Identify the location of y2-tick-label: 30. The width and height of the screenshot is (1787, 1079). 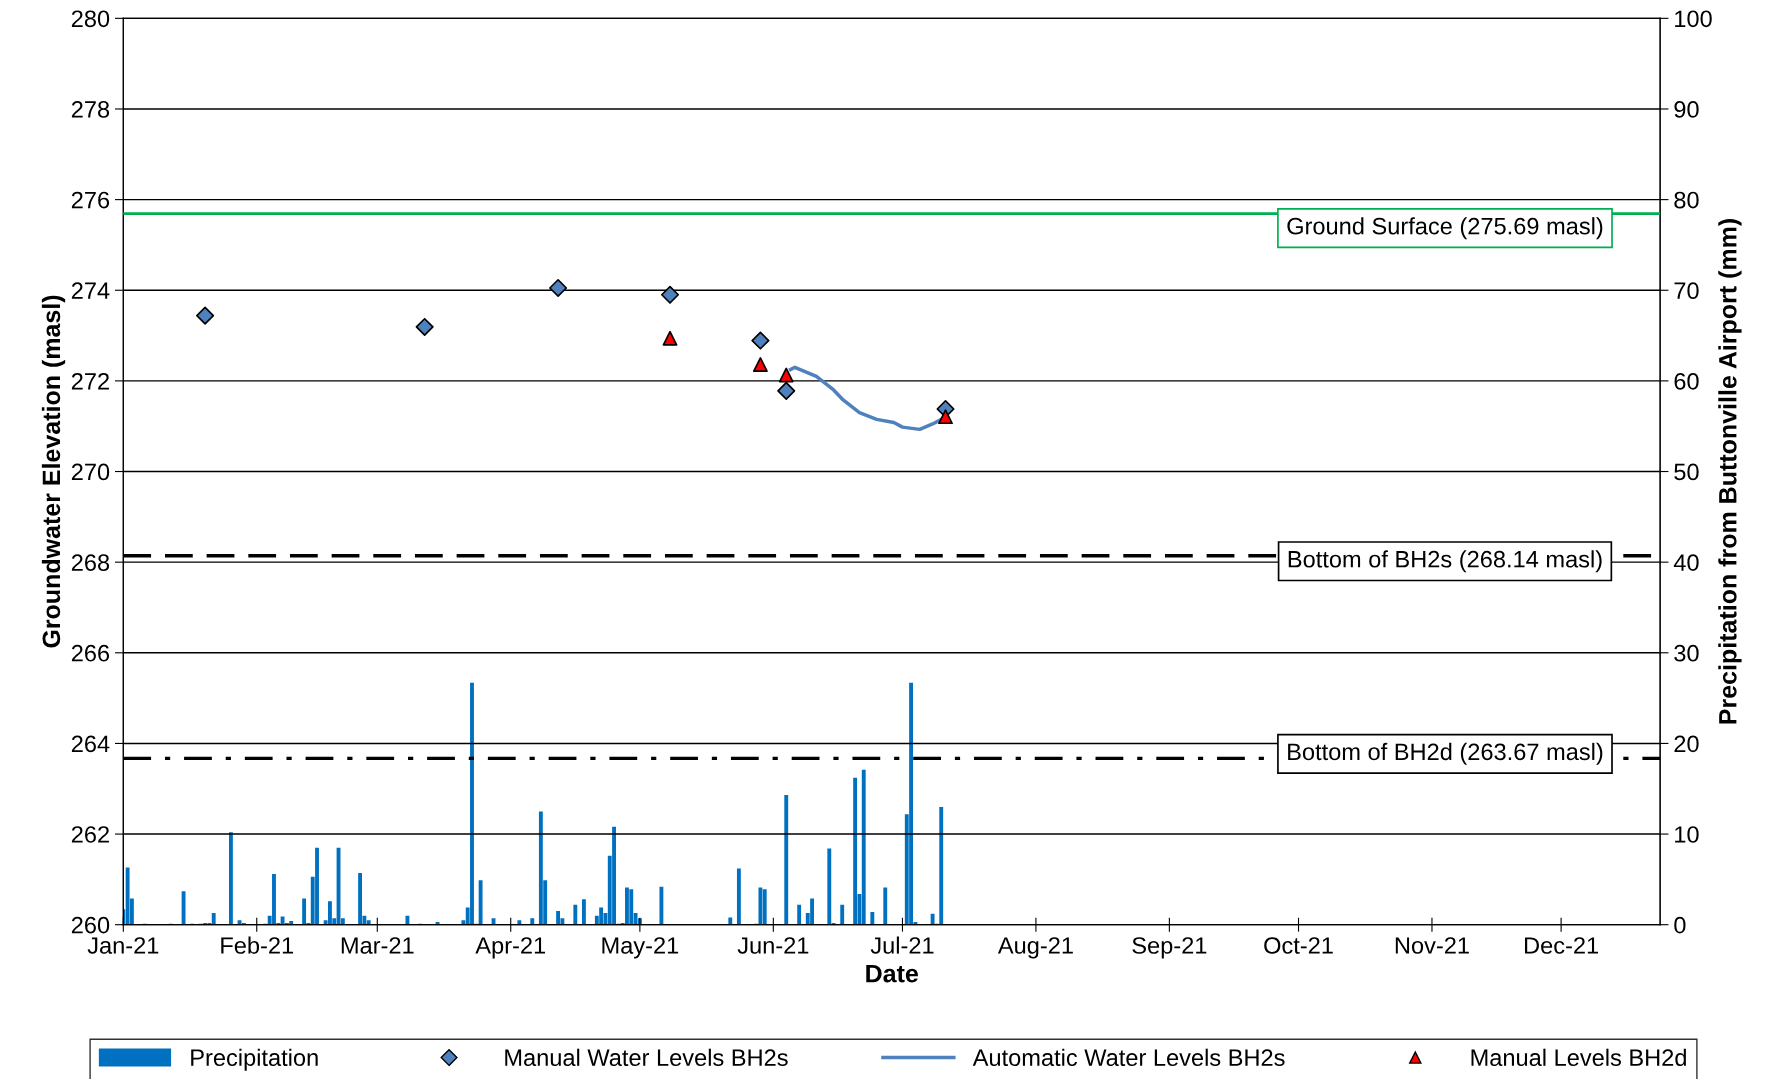
(1686, 653).